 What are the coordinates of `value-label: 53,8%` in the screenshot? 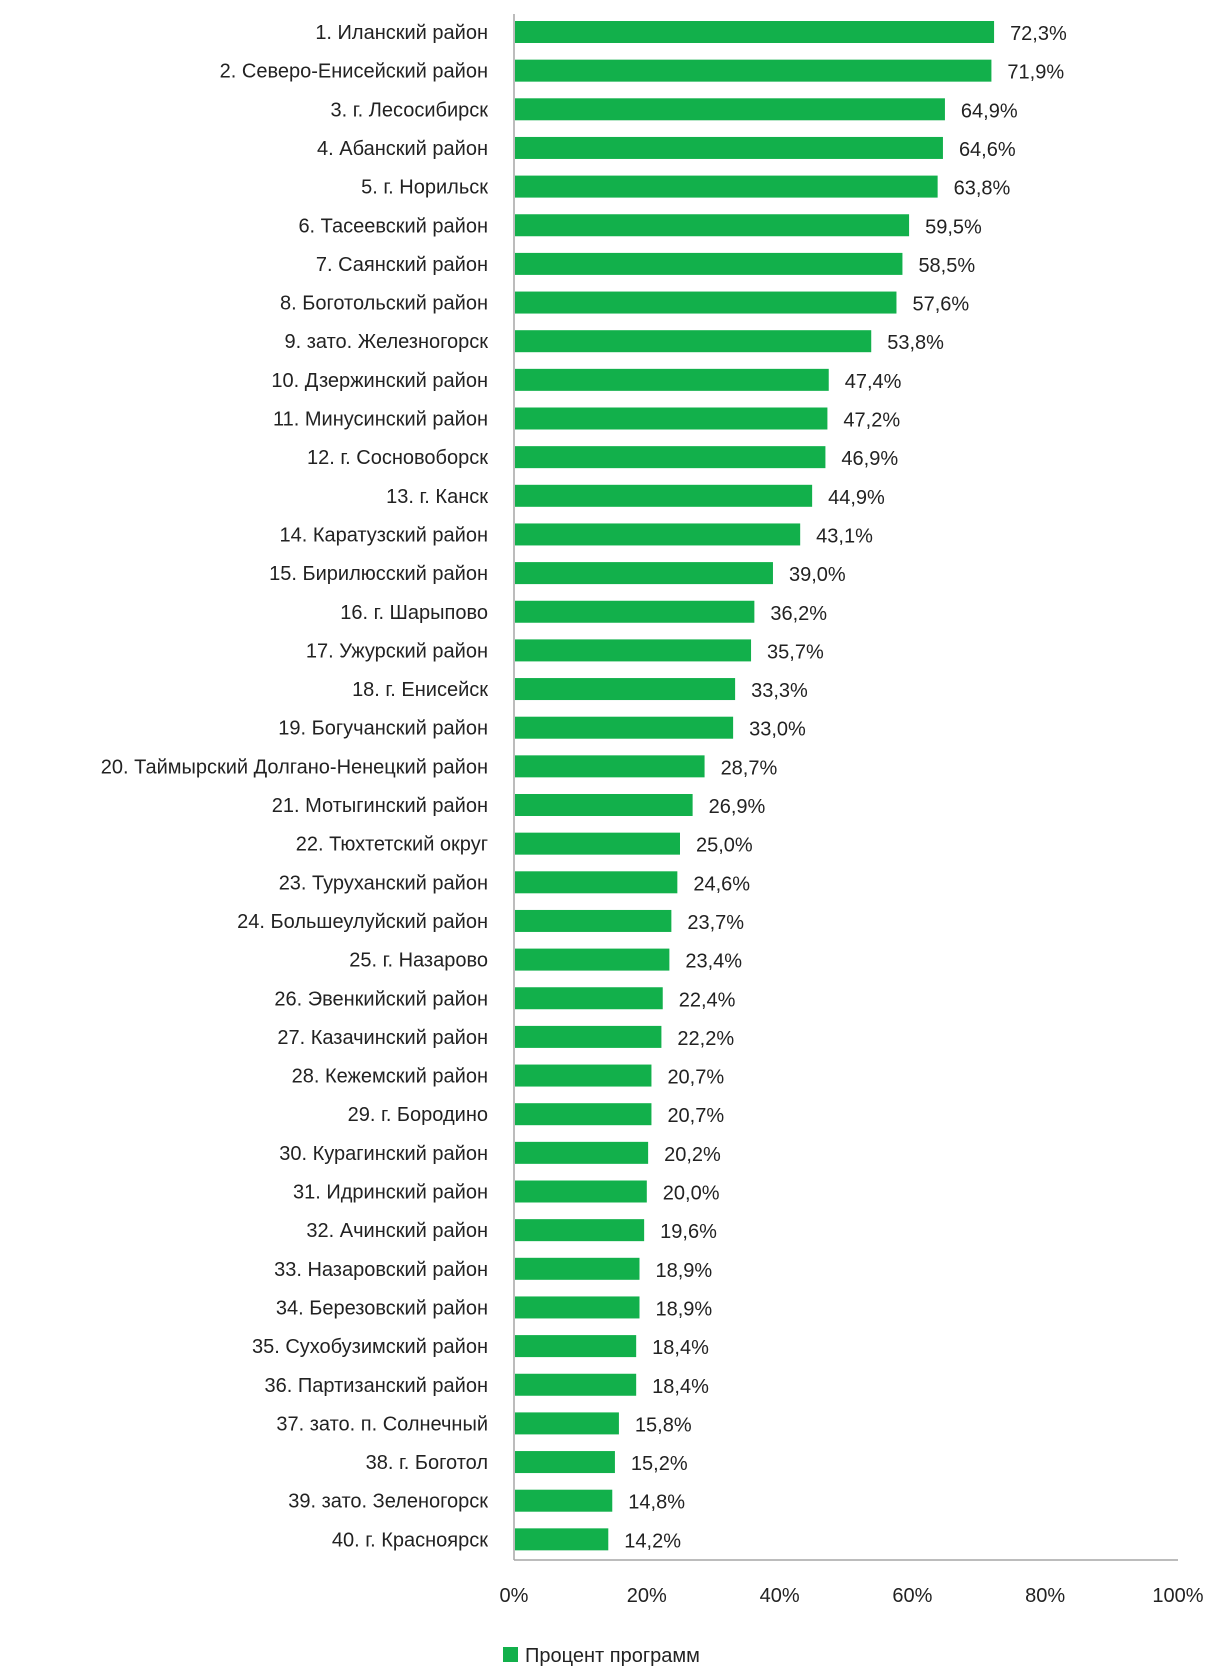 It's located at (915, 343).